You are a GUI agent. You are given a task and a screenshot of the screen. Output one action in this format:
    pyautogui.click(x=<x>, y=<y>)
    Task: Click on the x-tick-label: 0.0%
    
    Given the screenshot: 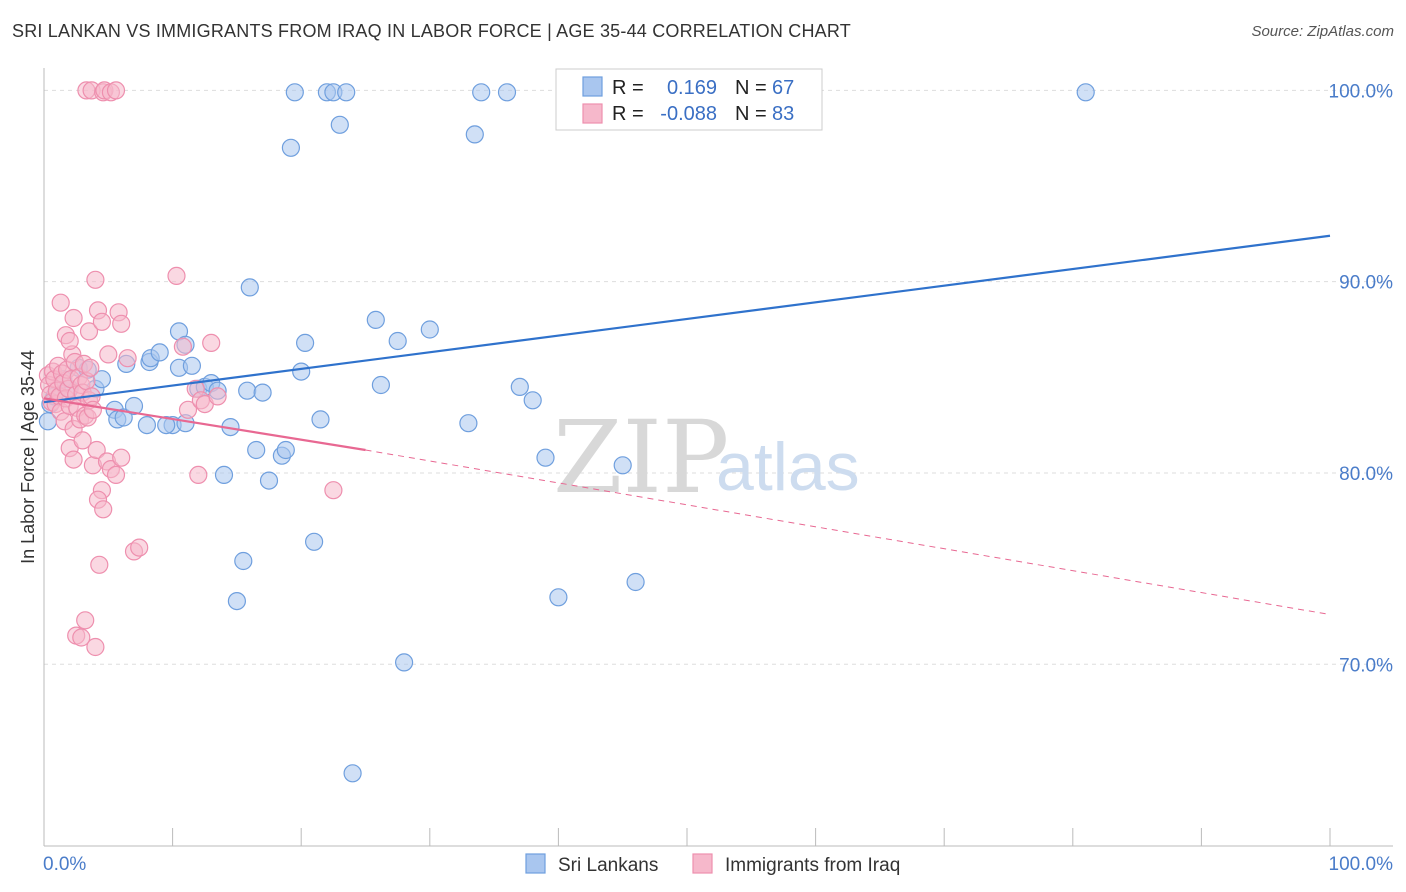 What is the action you would take?
    pyautogui.click(x=64, y=864)
    